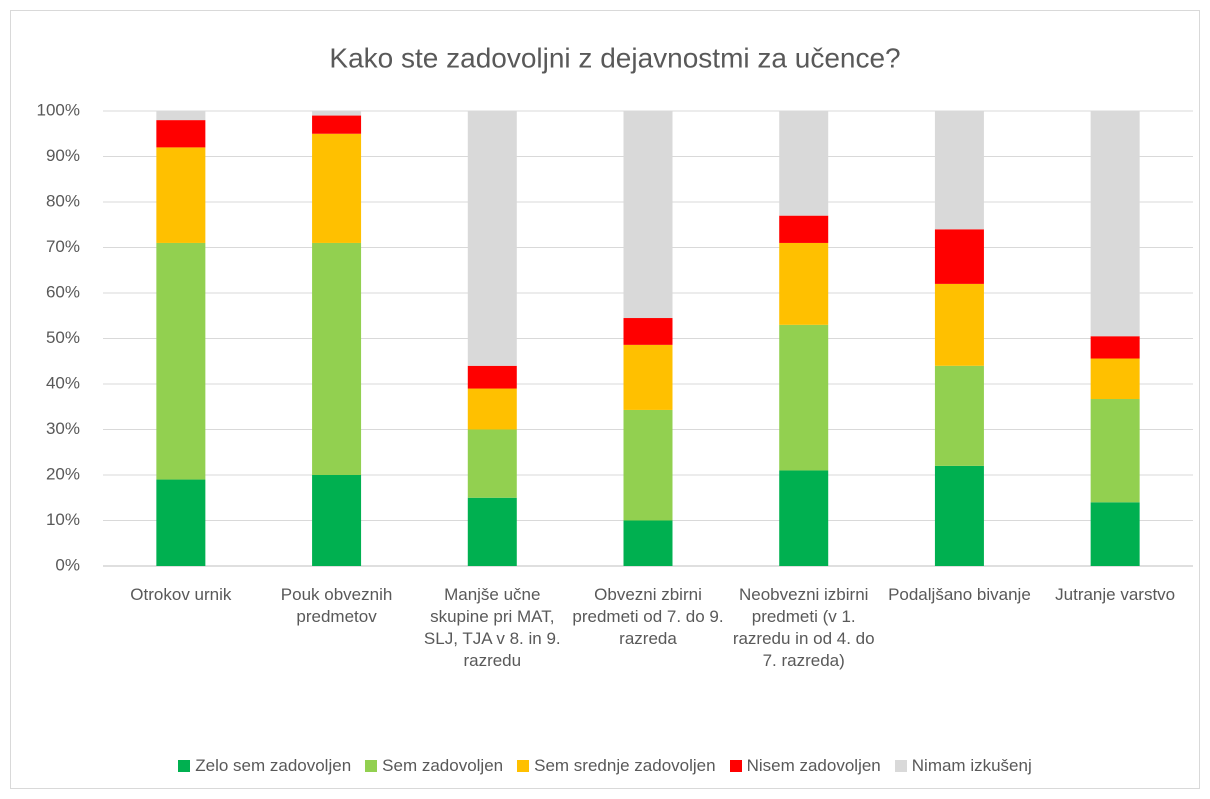  Describe the element at coordinates (63, 428) in the screenshot. I see `y-tick-label: 30%` at that location.